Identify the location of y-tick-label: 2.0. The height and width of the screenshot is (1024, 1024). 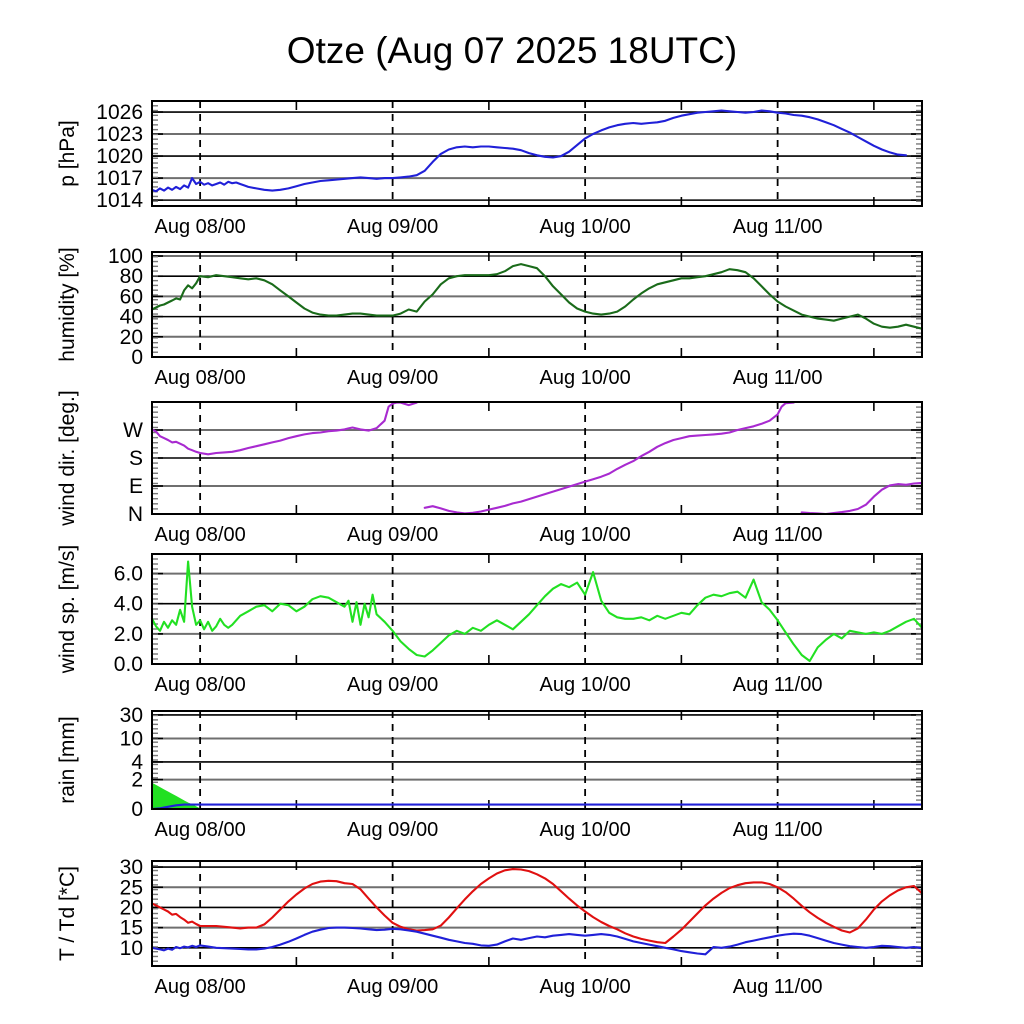
(128, 634).